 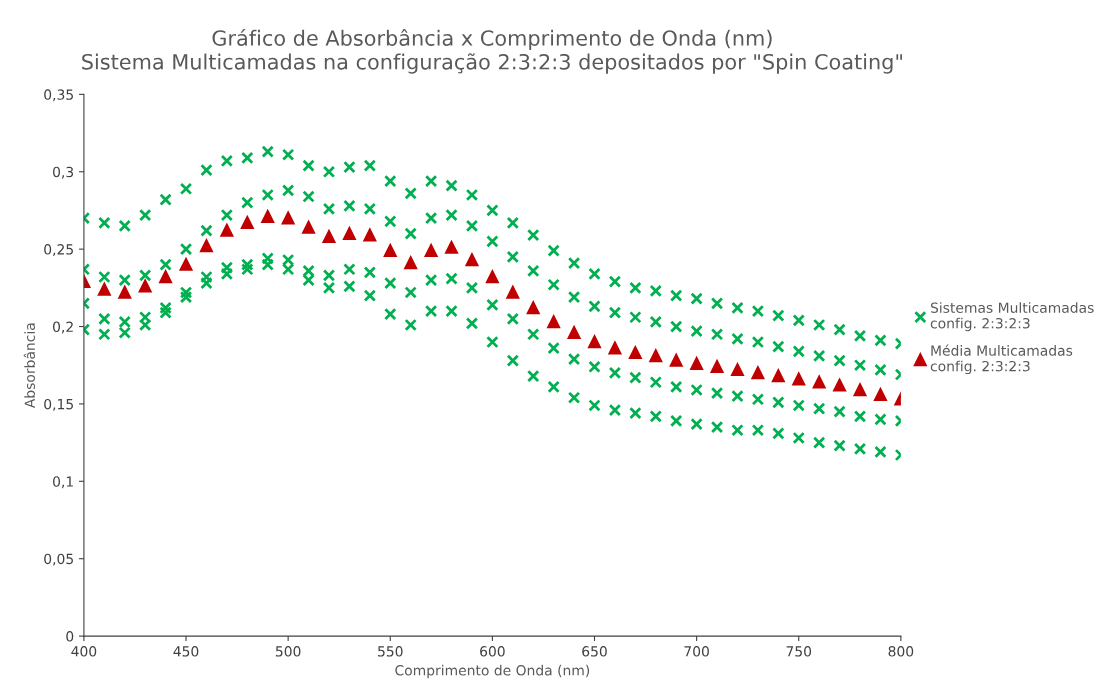 What do you see at coordinates (799, 651) in the screenshot?
I see `x-tick-label: 750` at bounding box center [799, 651].